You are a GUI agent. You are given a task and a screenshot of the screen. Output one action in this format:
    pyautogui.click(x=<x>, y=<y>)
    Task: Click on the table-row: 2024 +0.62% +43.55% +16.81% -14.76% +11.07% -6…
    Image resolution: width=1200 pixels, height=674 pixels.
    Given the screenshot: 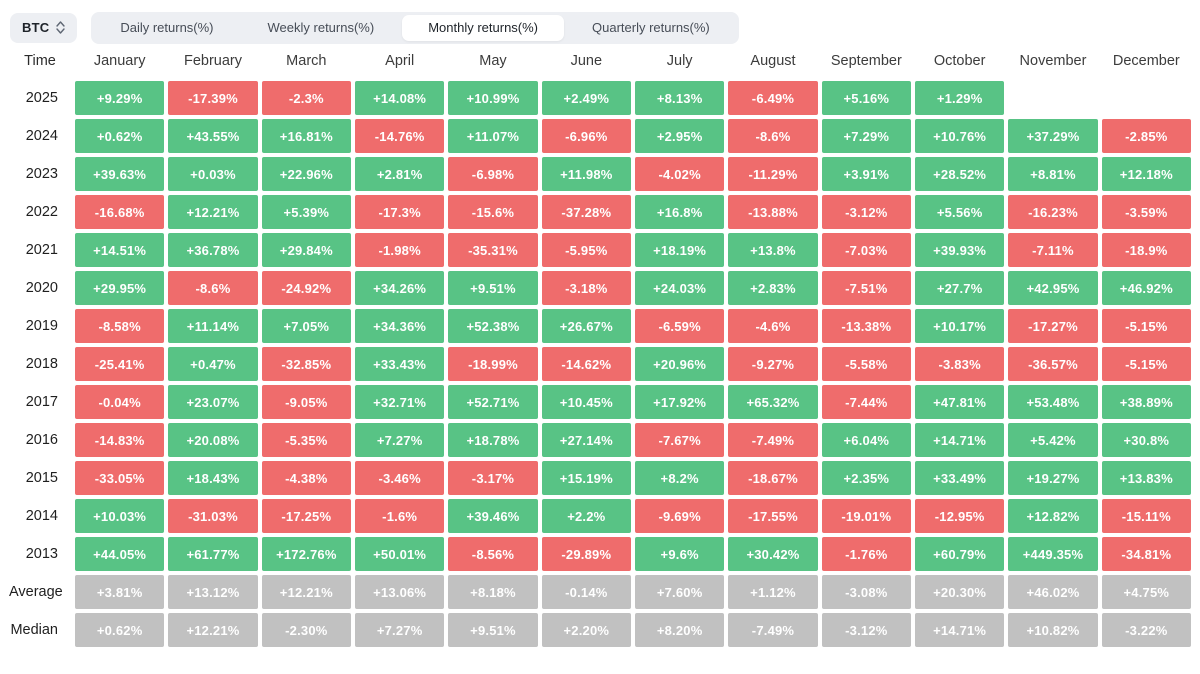 What is the action you would take?
    pyautogui.click(x=600, y=136)
    